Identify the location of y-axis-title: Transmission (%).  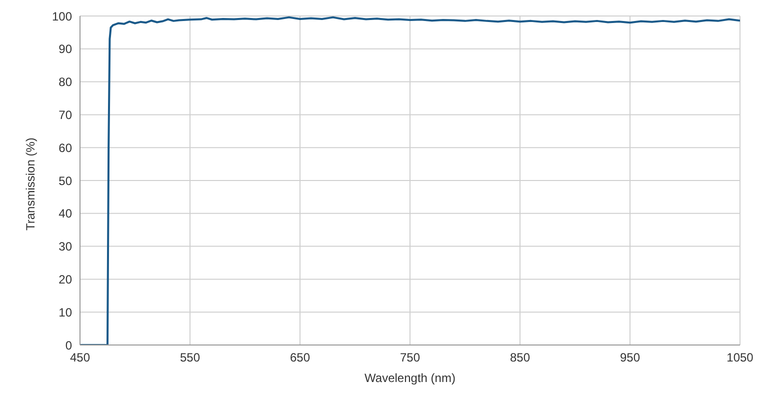
(30, 184).